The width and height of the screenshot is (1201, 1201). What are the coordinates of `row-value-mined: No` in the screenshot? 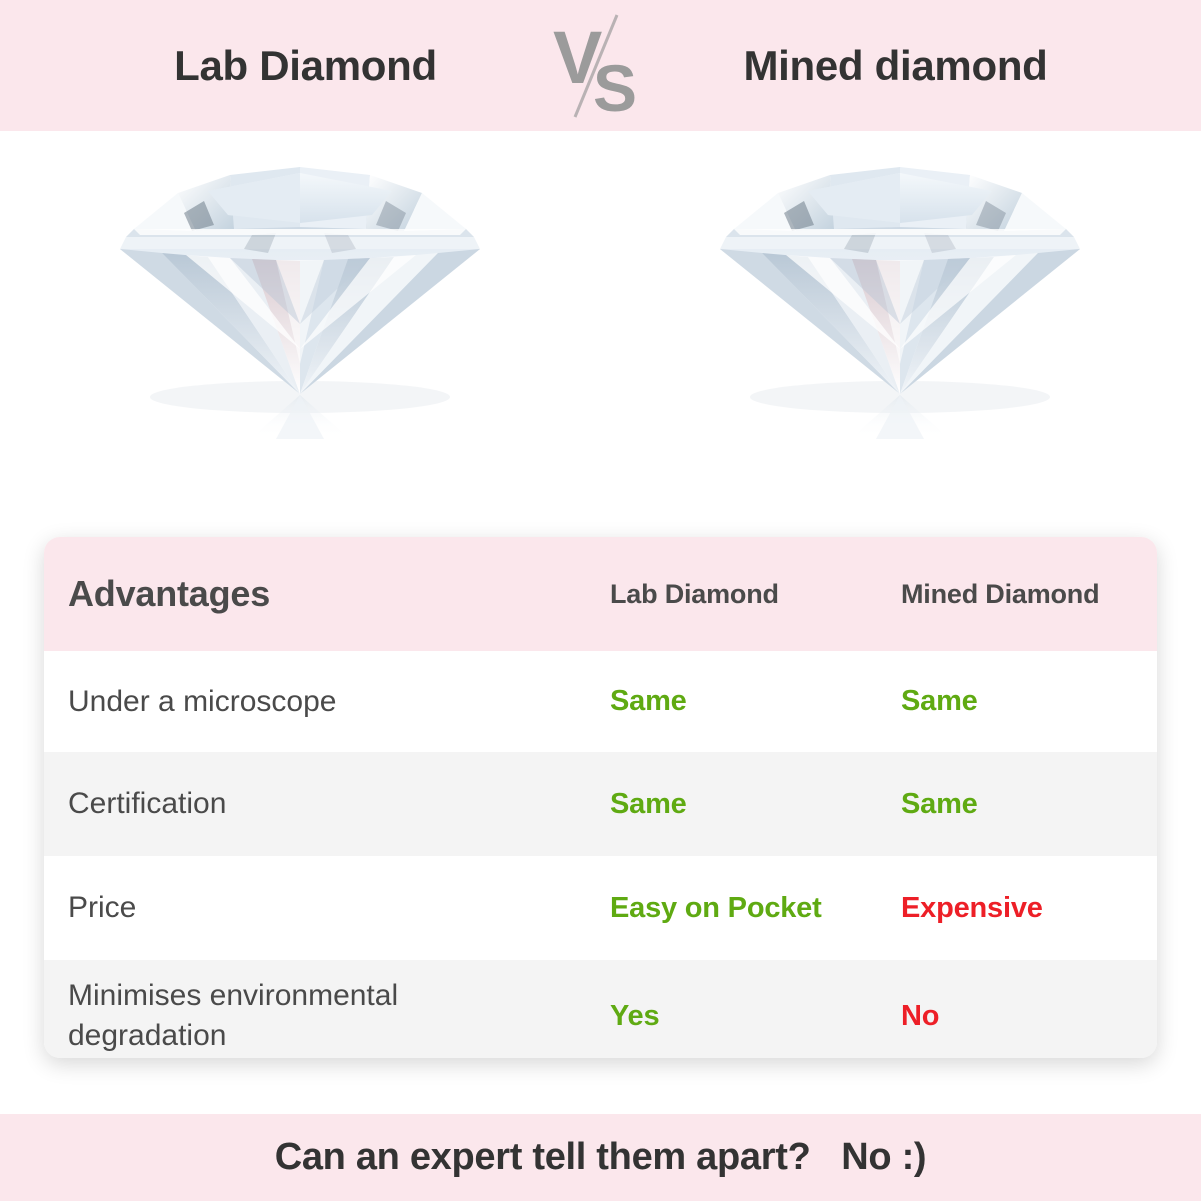 It's located at (920, 1015).